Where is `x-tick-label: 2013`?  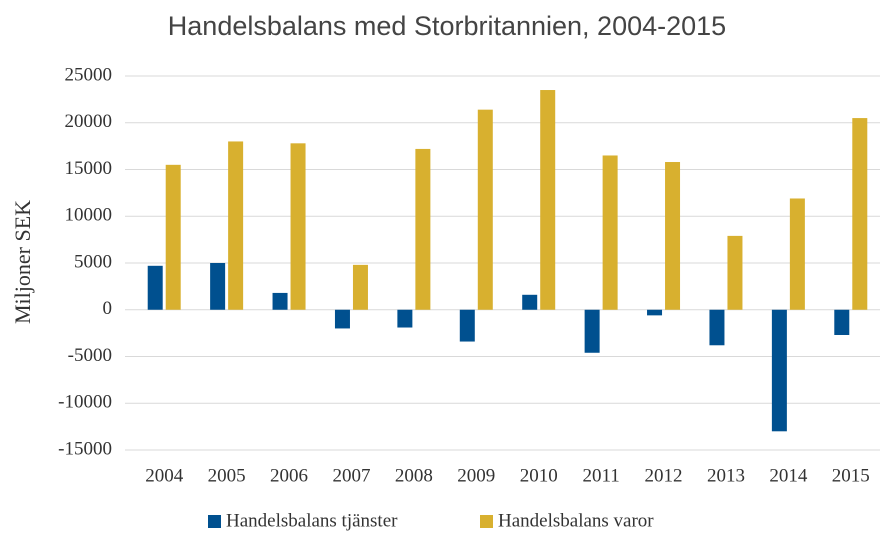
x-tick-label: 2013 is located at coordinates (726, 475).